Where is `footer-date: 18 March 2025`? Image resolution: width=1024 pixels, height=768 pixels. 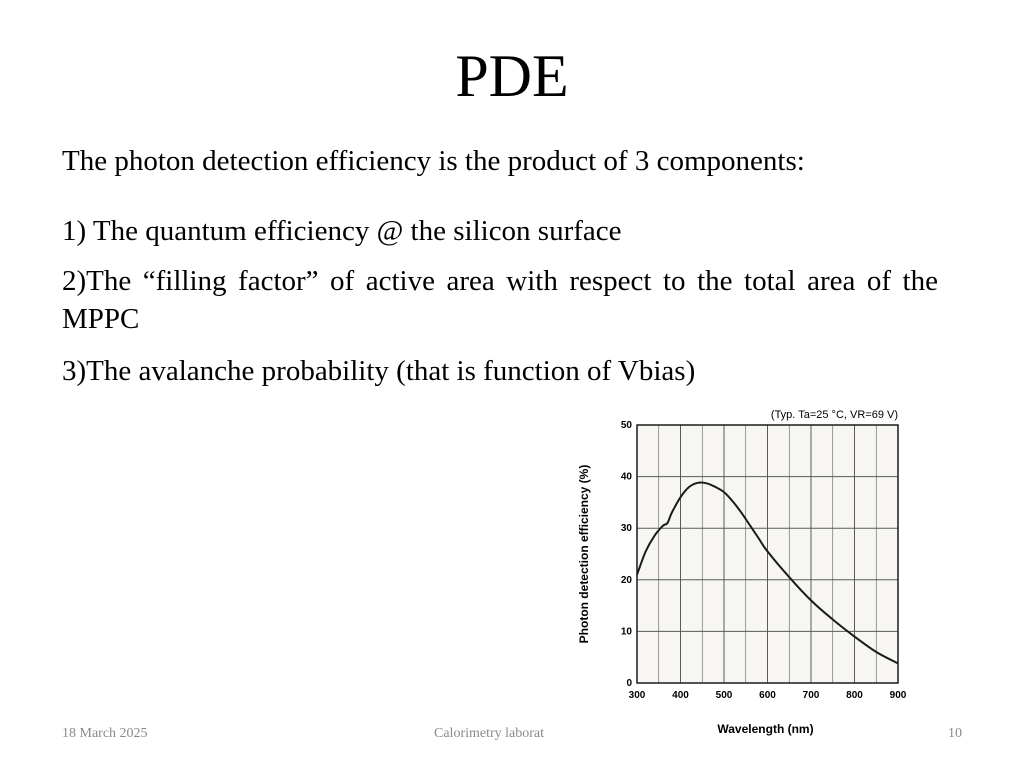
footer-date: 18 March 2025 is located at coordinates (105, 733).